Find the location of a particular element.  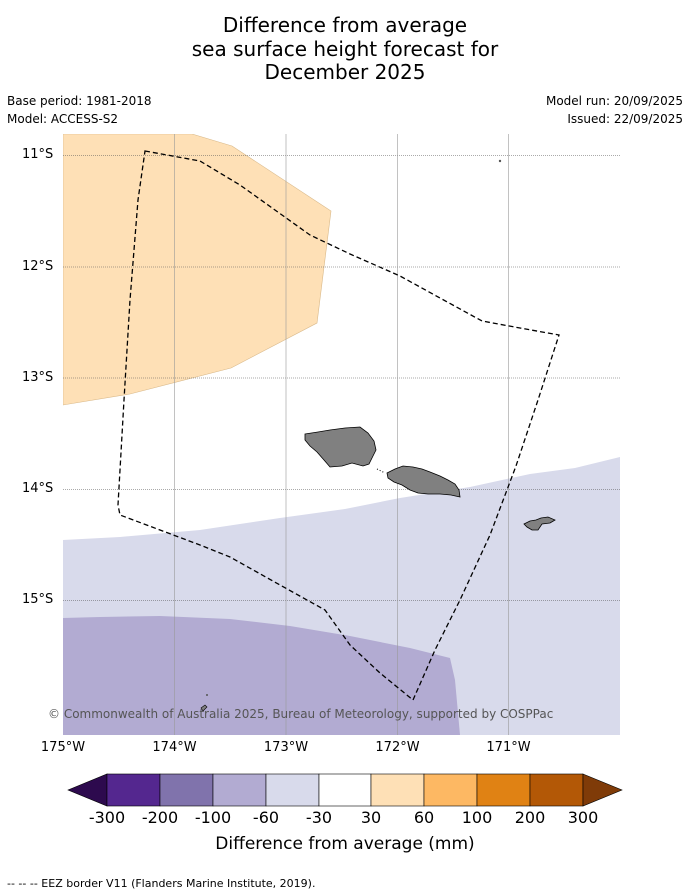

colorbar-tick: 30 is located at coordinates (371, 817).